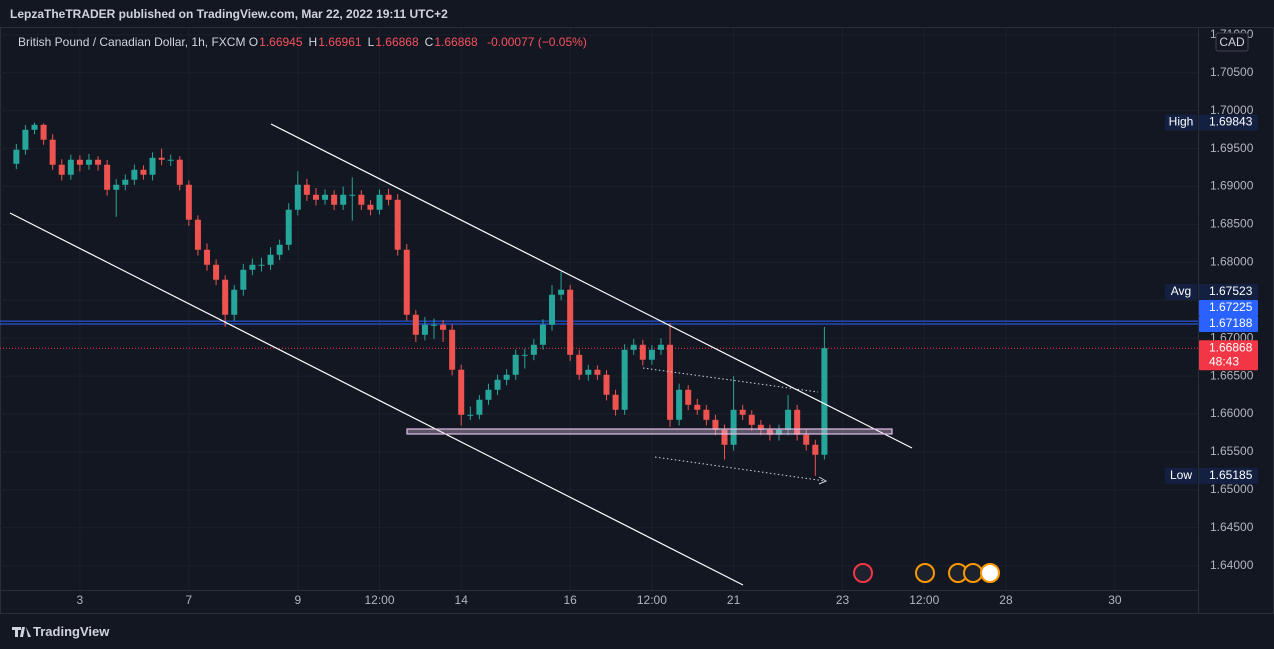 Image resolution: width=1274 pixels, height=649 pixels. Describe the element at coordinates (537, 42) in the screenshot. I see `change: -0.00077 (−0.05%)` at that location.